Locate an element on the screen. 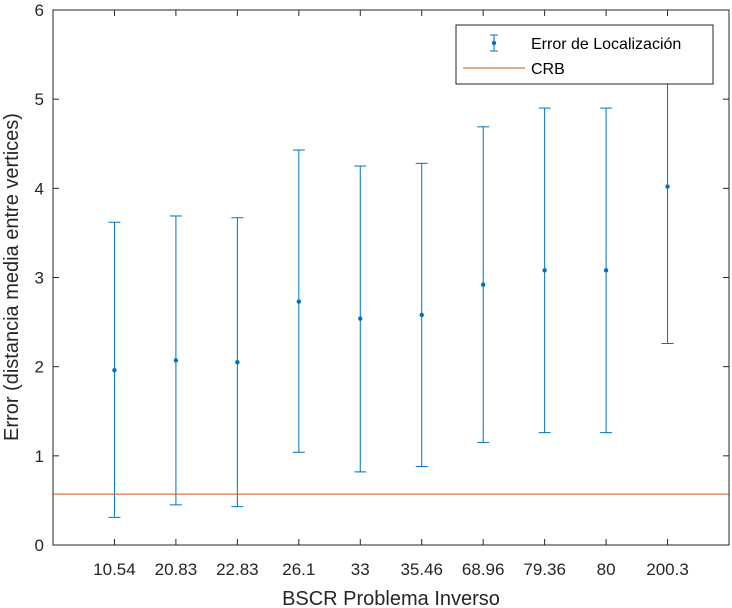  y-tick-label: 0 is located at coordinates (39, 545).